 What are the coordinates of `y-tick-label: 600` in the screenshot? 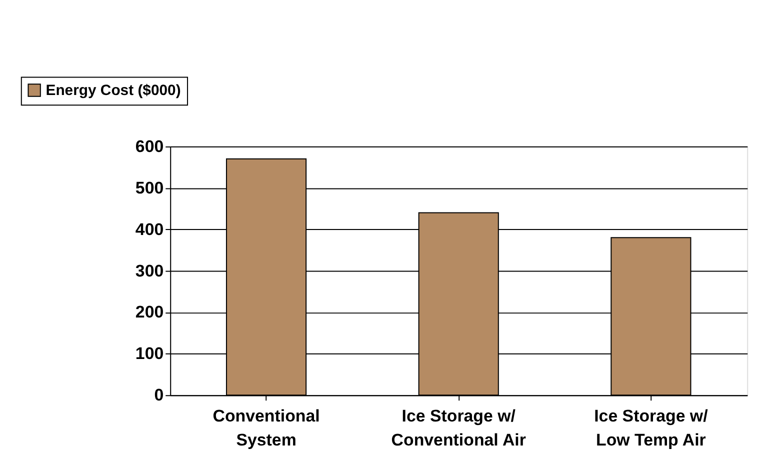 It's located at (149, 146).